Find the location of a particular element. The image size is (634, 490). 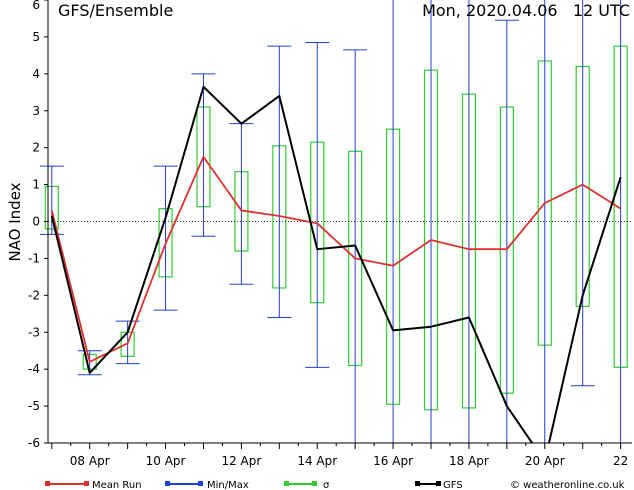

y-tick-label: 5 is located at coordinates (36, 37).